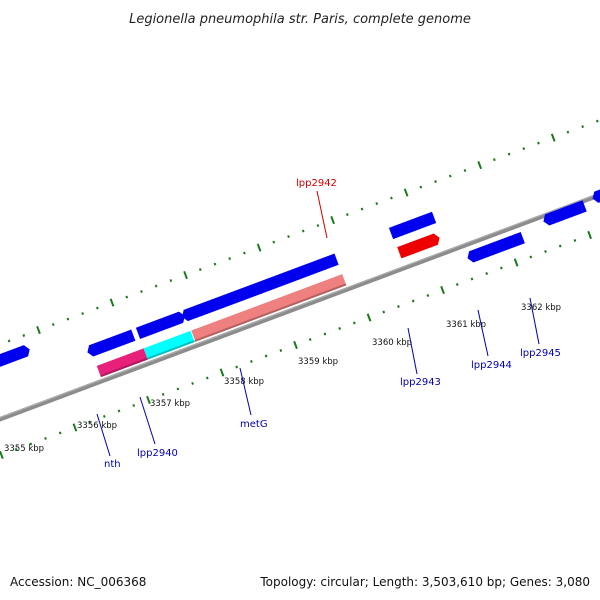 Image resolution: width=600 pixels, height=600 pixels. What do you see at coordinates (540, 353) in the screenshot?
I see `gene-label-lpp2945: lpp2945` at bounding box center [540, 353].